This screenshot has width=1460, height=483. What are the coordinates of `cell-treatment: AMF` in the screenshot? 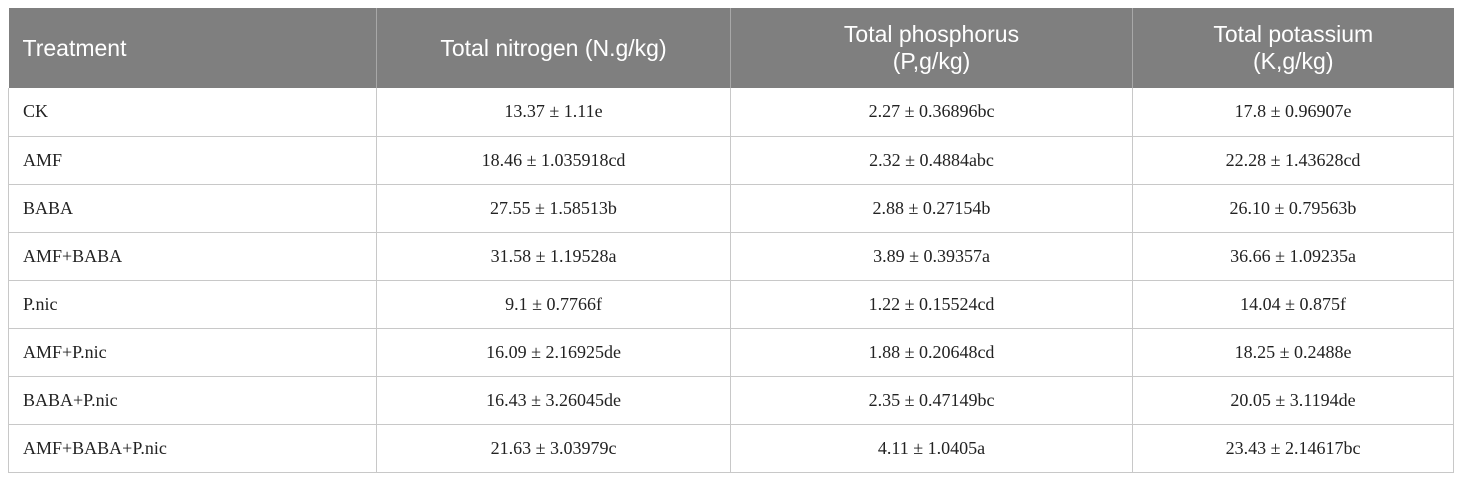 It's located at (192, 160).